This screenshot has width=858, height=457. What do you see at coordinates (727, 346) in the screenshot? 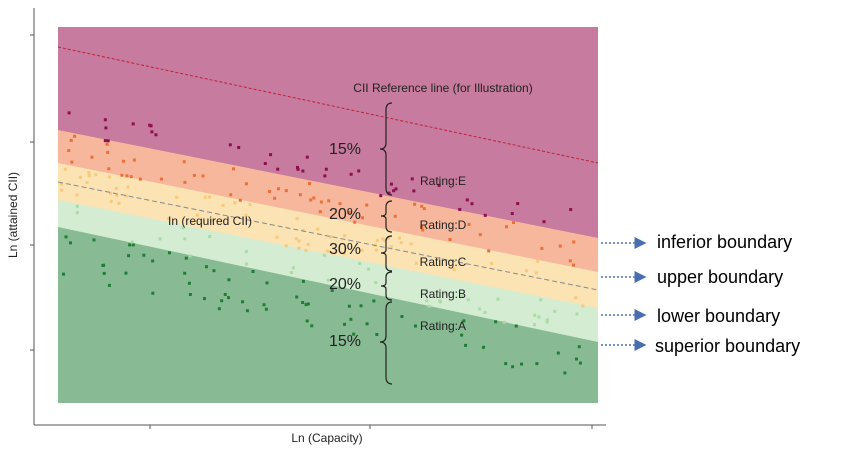
I see `boundary-label: superior boundary` at bounding box center [727, 346].